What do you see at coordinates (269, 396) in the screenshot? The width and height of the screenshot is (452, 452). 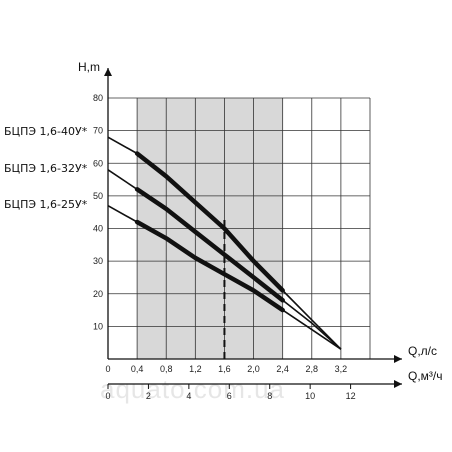 I see `x2-tick-label-4: 8` at bounding box center [269, 396].